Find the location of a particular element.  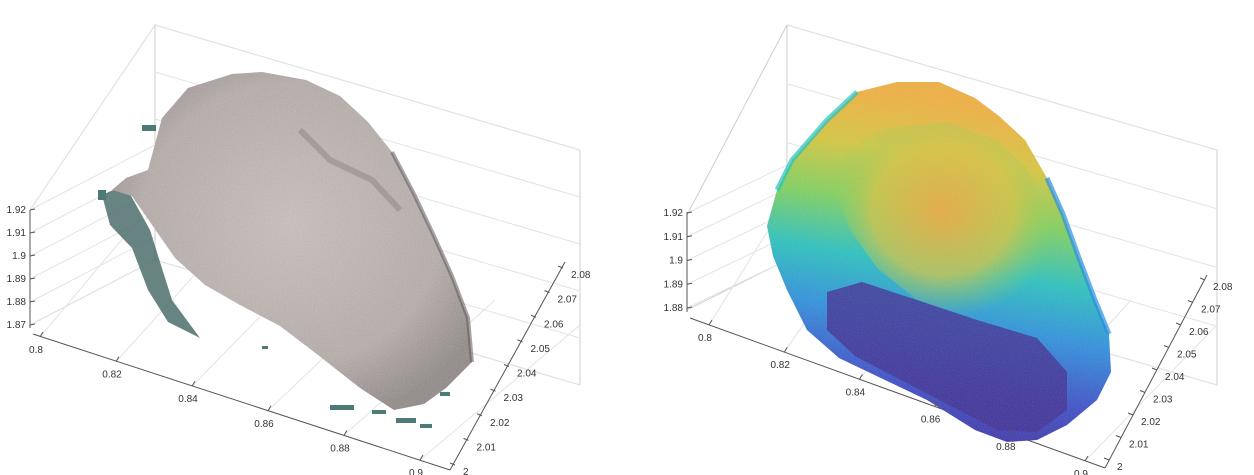

left-y-tick-label: 2.03 is located at coordinates (514, 398).